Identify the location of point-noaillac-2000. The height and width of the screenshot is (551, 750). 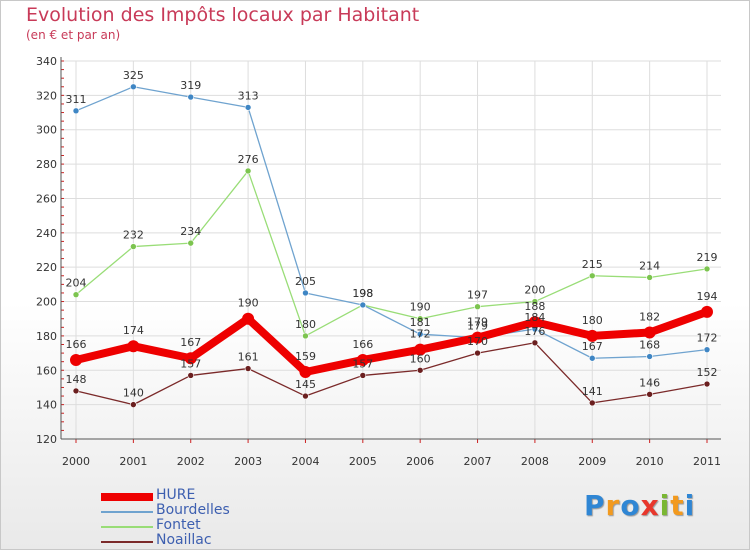
(76, 391).